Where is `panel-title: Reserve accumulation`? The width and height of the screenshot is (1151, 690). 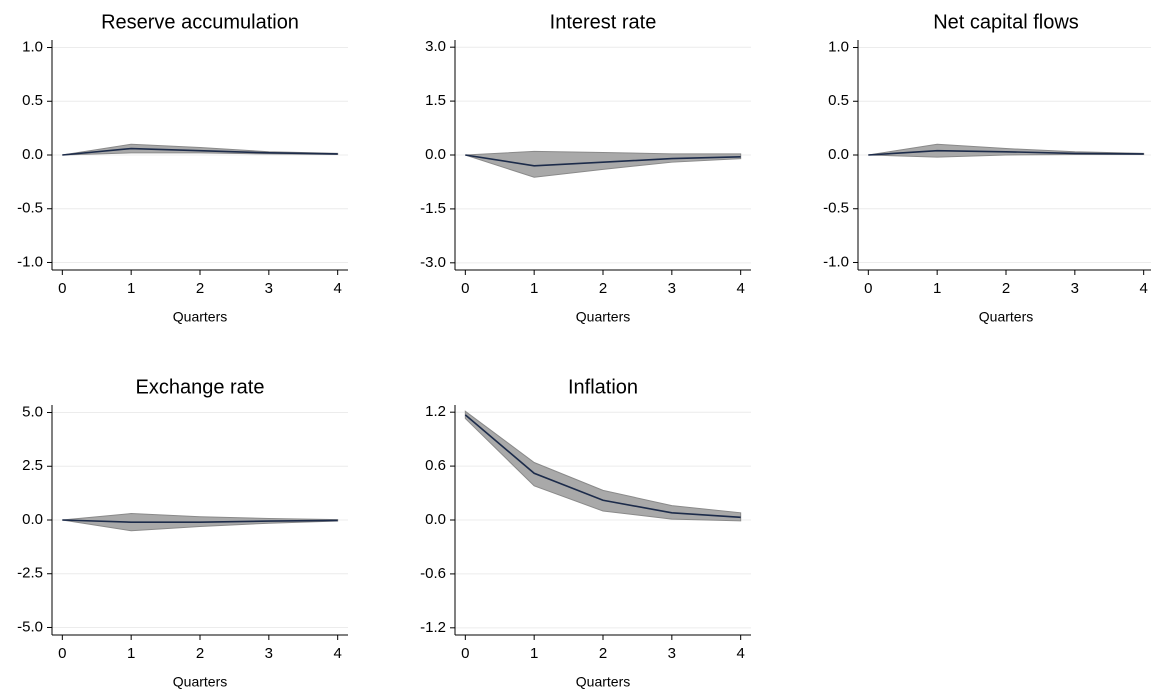 panel-title: Reserve accumulation is located at coordinates (200, 22).